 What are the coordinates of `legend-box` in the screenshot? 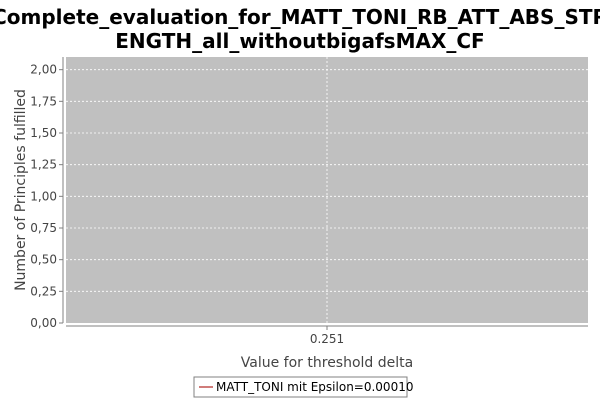 It's located at (300, 387).